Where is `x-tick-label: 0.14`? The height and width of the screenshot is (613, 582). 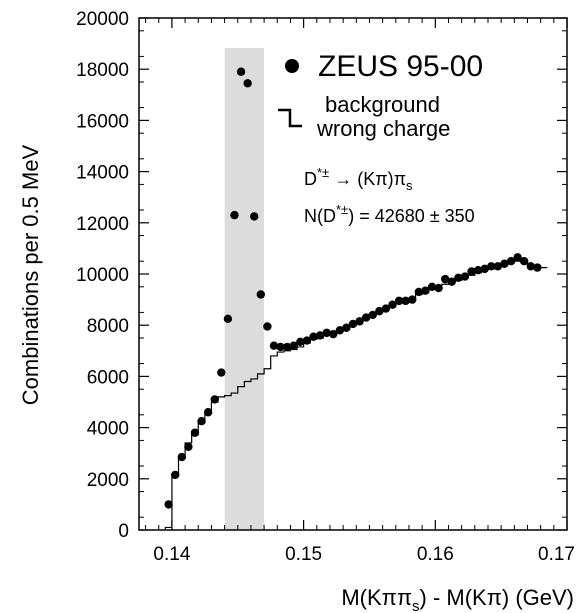 x-tick-label: 0.14 is located at coordinates (171, 554).